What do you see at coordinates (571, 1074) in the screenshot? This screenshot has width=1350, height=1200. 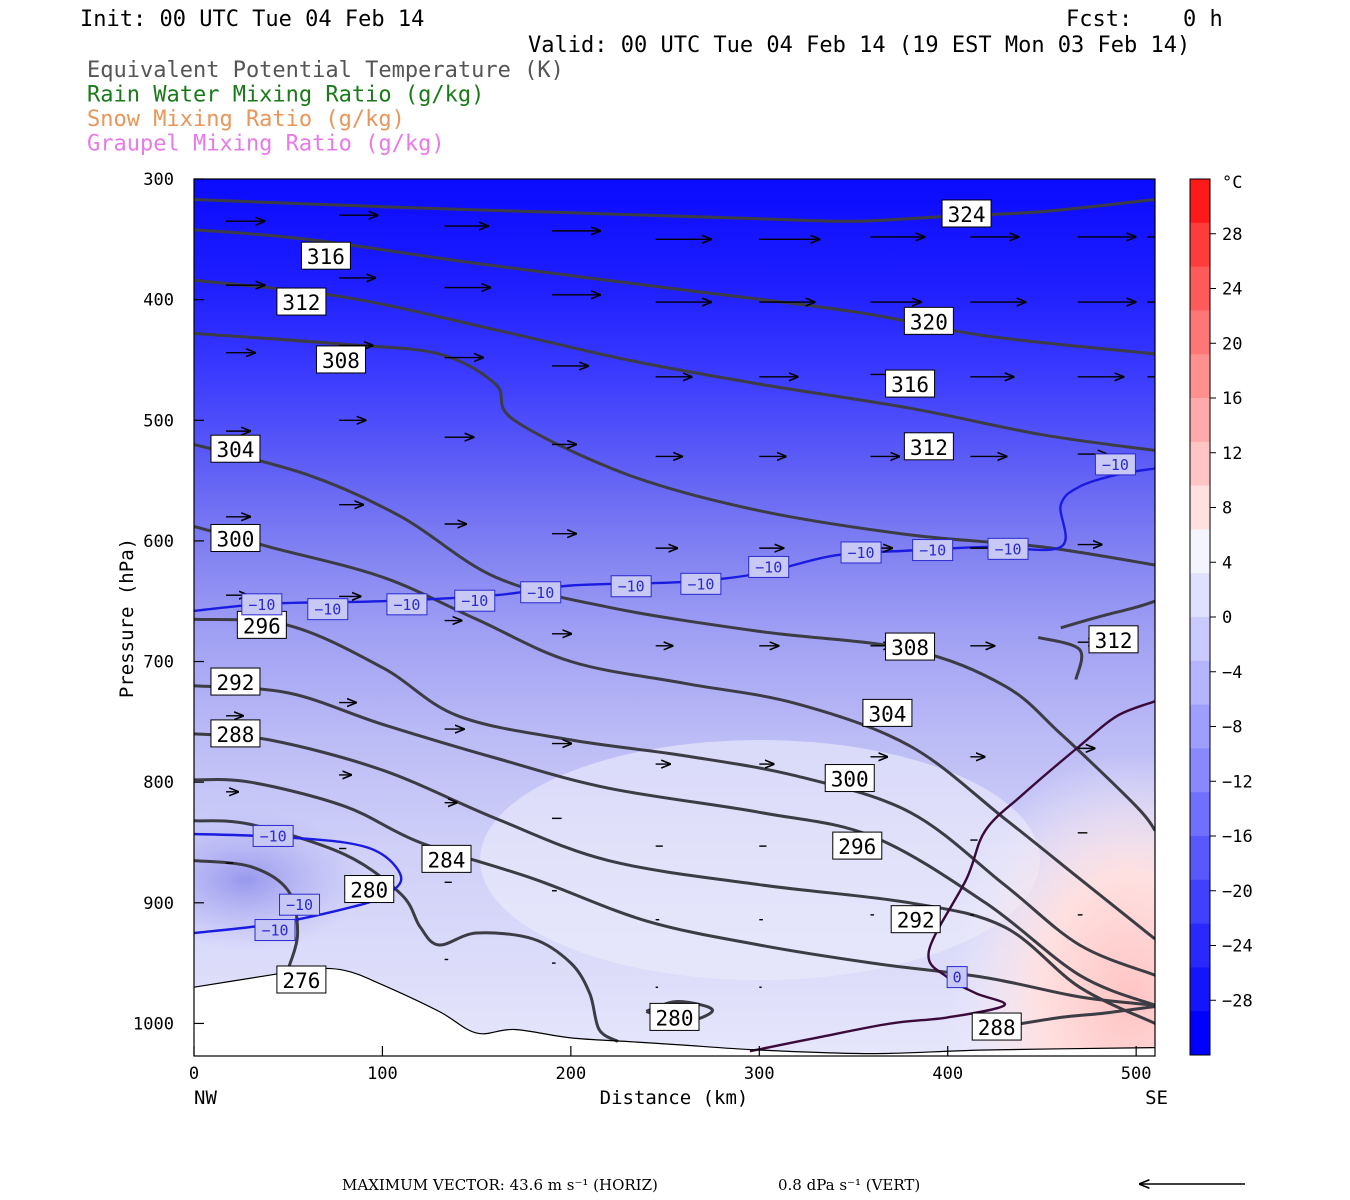 I see `x-tick-label: 200` at bounding box center [571, 1074].